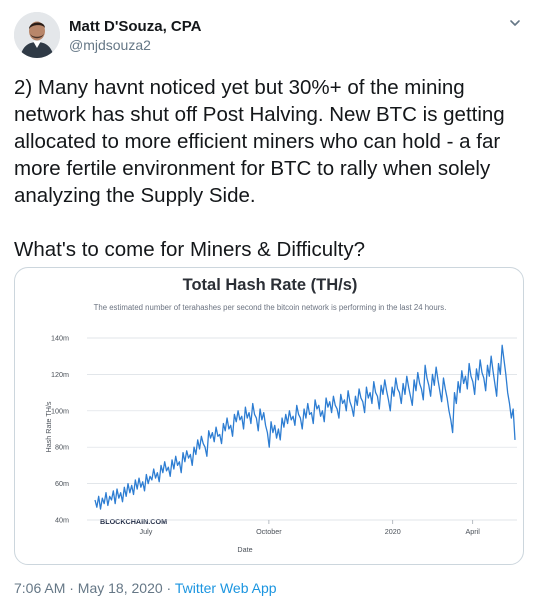 The width and height of the screenshot is (538, 604). I want to click on chart-title: Total Hash Rate (TH/s), so click(270, 285).